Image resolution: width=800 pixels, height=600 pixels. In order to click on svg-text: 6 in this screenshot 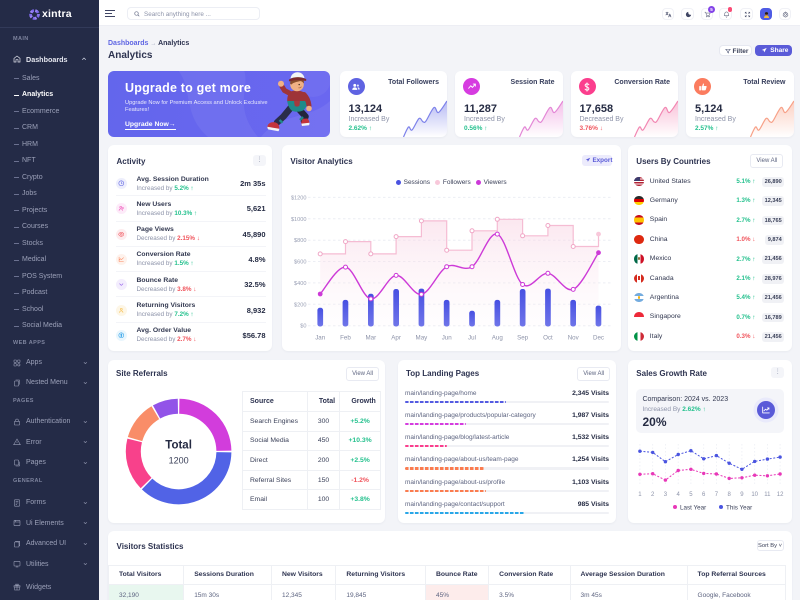, I will do `click(704, 495)`.